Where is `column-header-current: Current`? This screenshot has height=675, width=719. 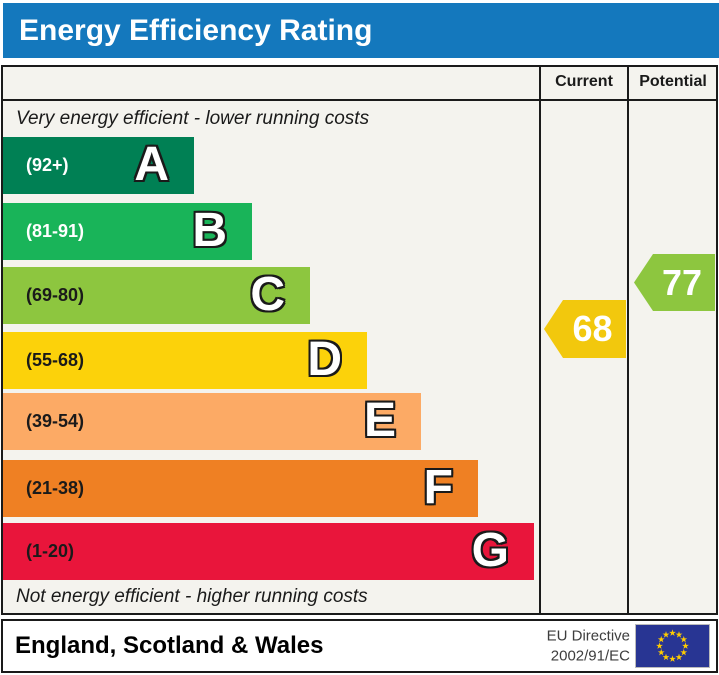
column-header-current: Current is located at coordinates (584, 82).